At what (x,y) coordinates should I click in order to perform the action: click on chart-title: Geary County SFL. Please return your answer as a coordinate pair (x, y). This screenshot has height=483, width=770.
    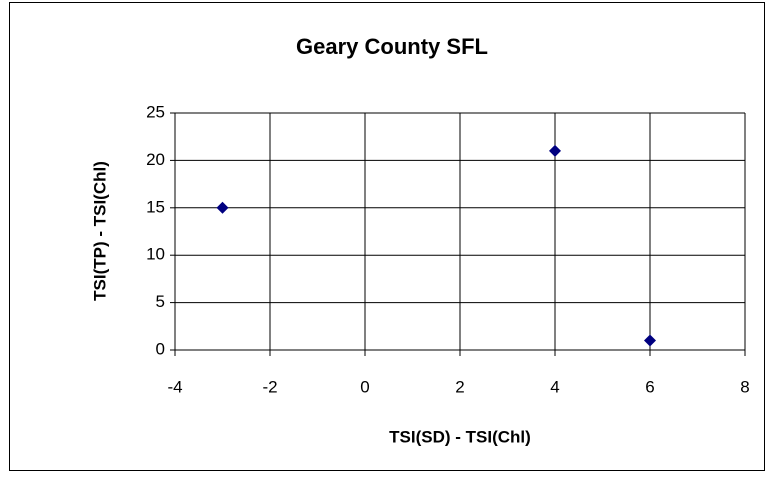
    Looking at the image, I should click on (392, 46).